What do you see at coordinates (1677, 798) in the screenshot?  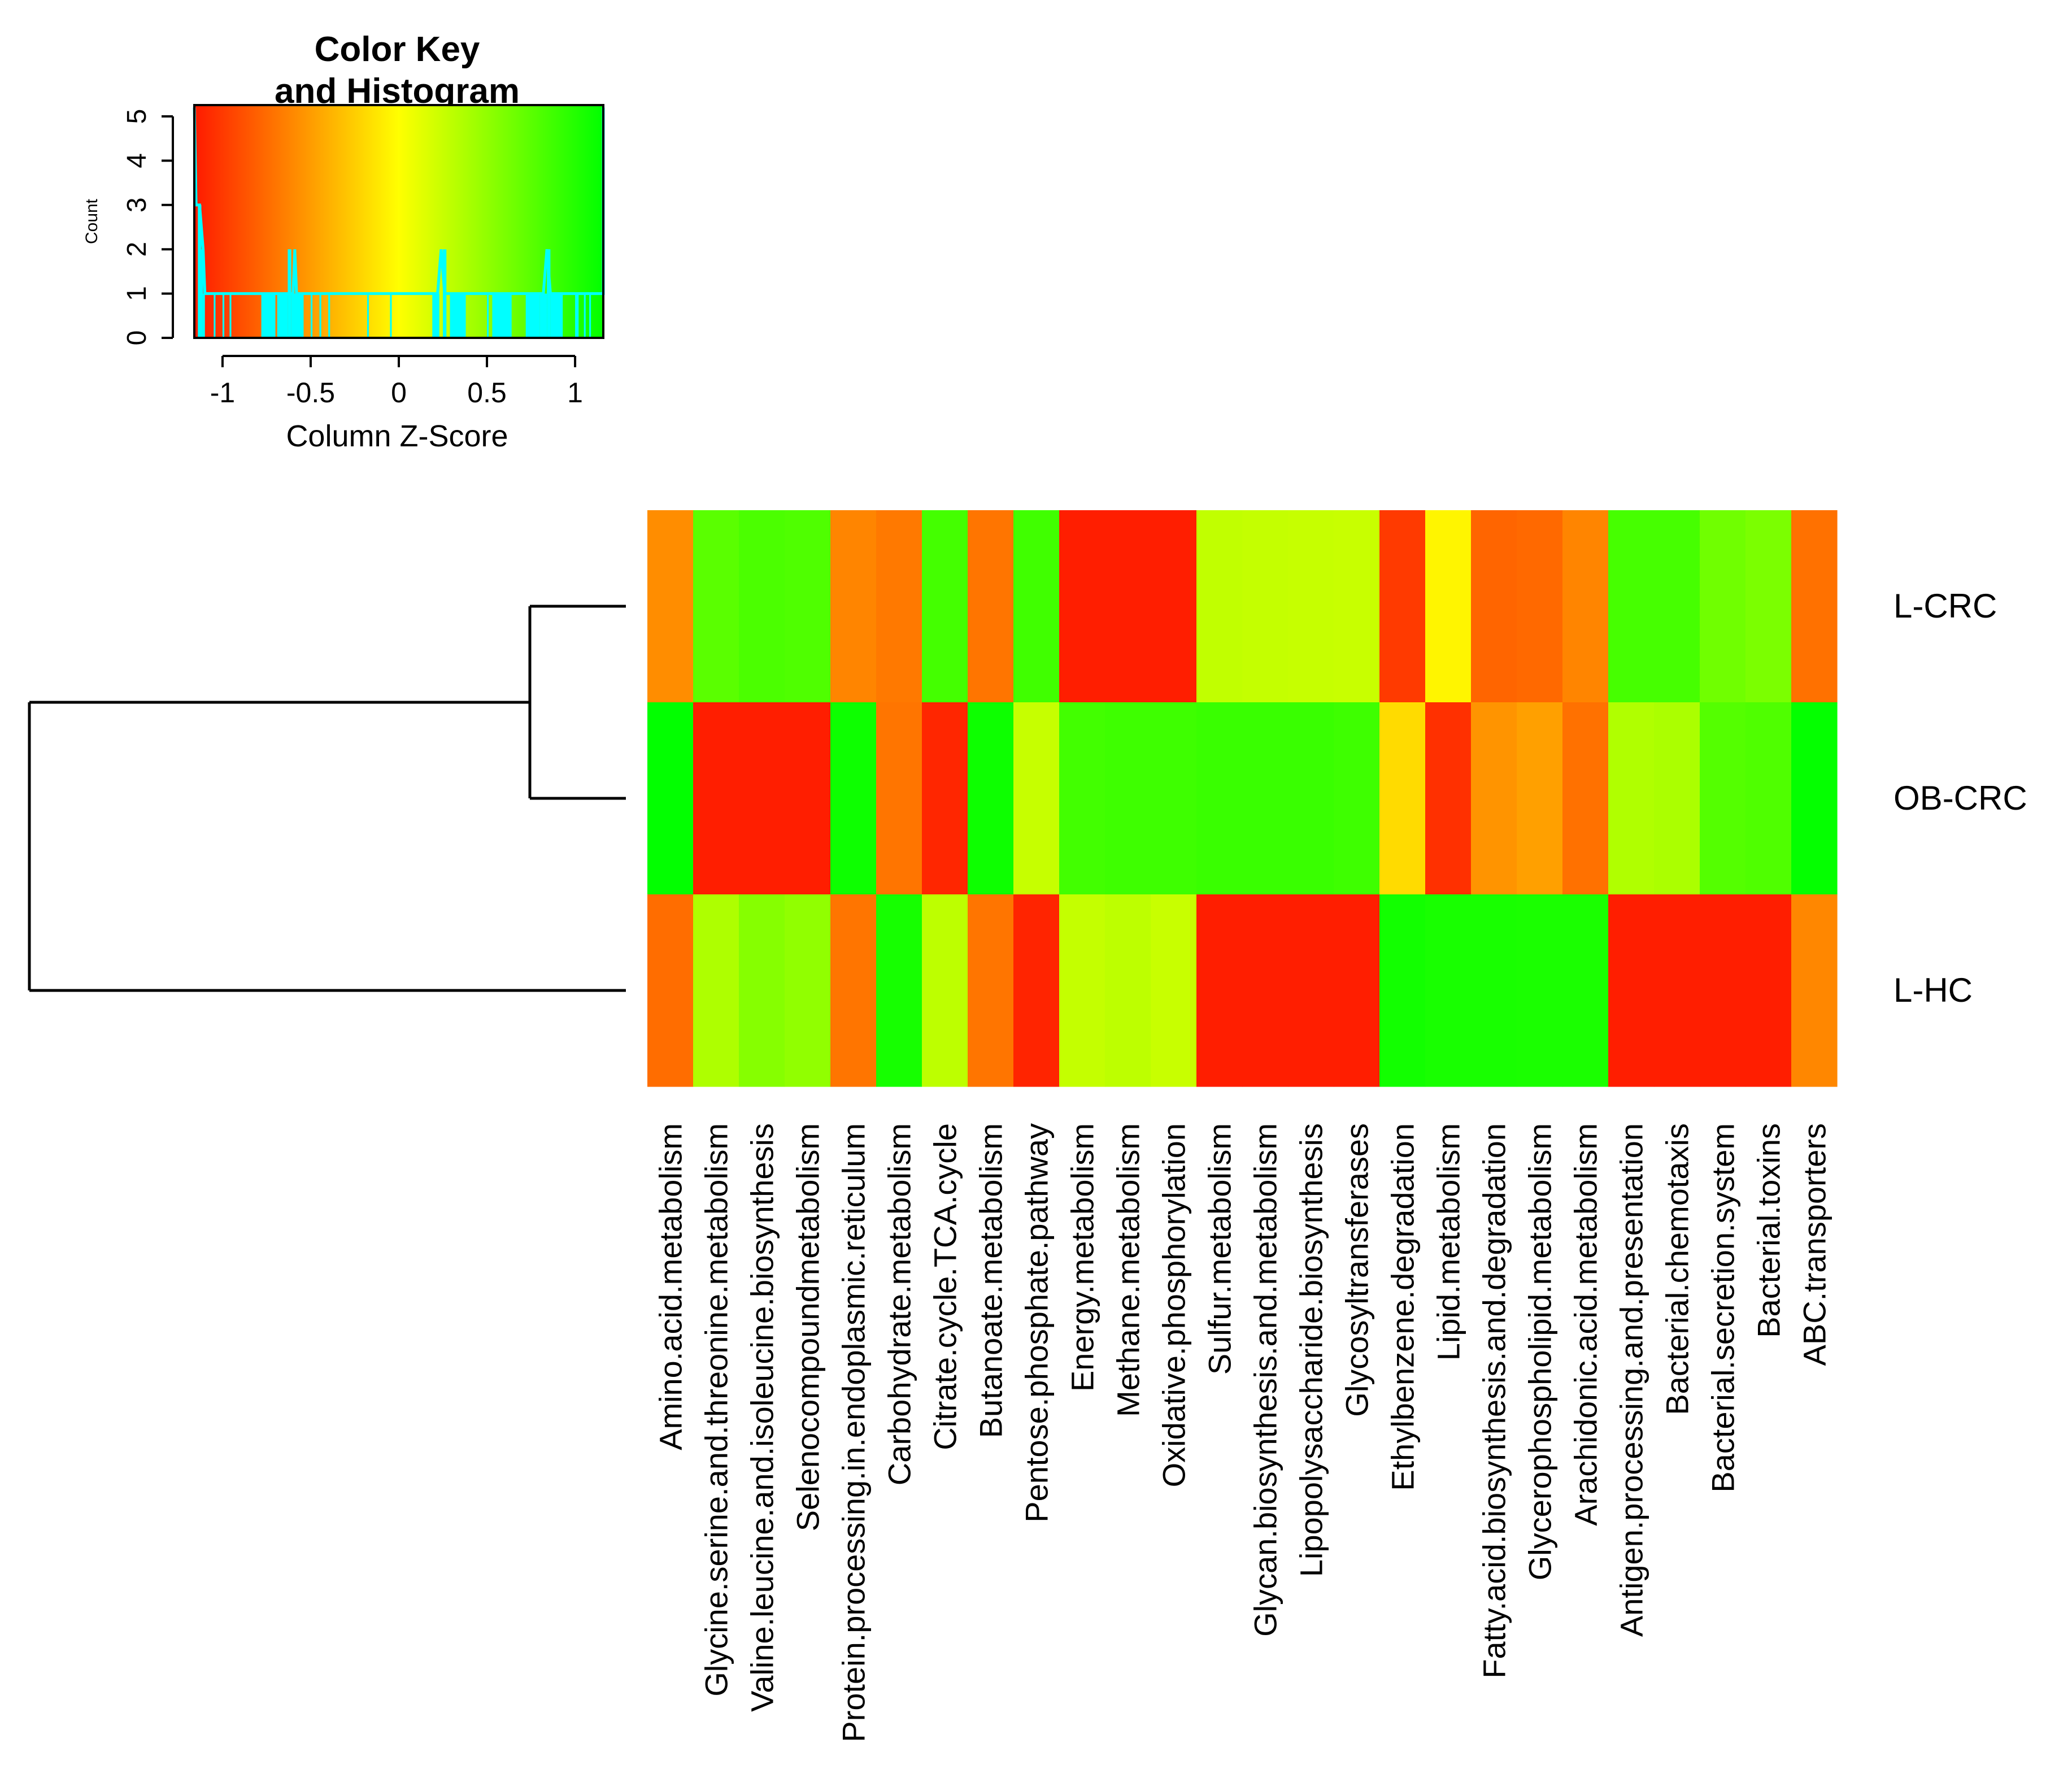 I see `heatmap-cell-ob-crc-bacterial-chemotaxis` at bounding box center [1677, 798].